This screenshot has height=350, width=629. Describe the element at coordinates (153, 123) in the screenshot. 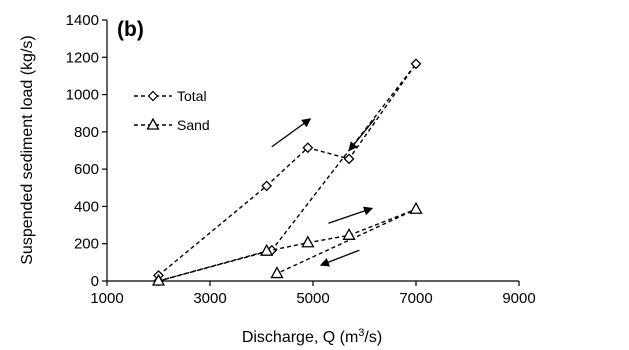

I see `legend-marker-sand` at that location.